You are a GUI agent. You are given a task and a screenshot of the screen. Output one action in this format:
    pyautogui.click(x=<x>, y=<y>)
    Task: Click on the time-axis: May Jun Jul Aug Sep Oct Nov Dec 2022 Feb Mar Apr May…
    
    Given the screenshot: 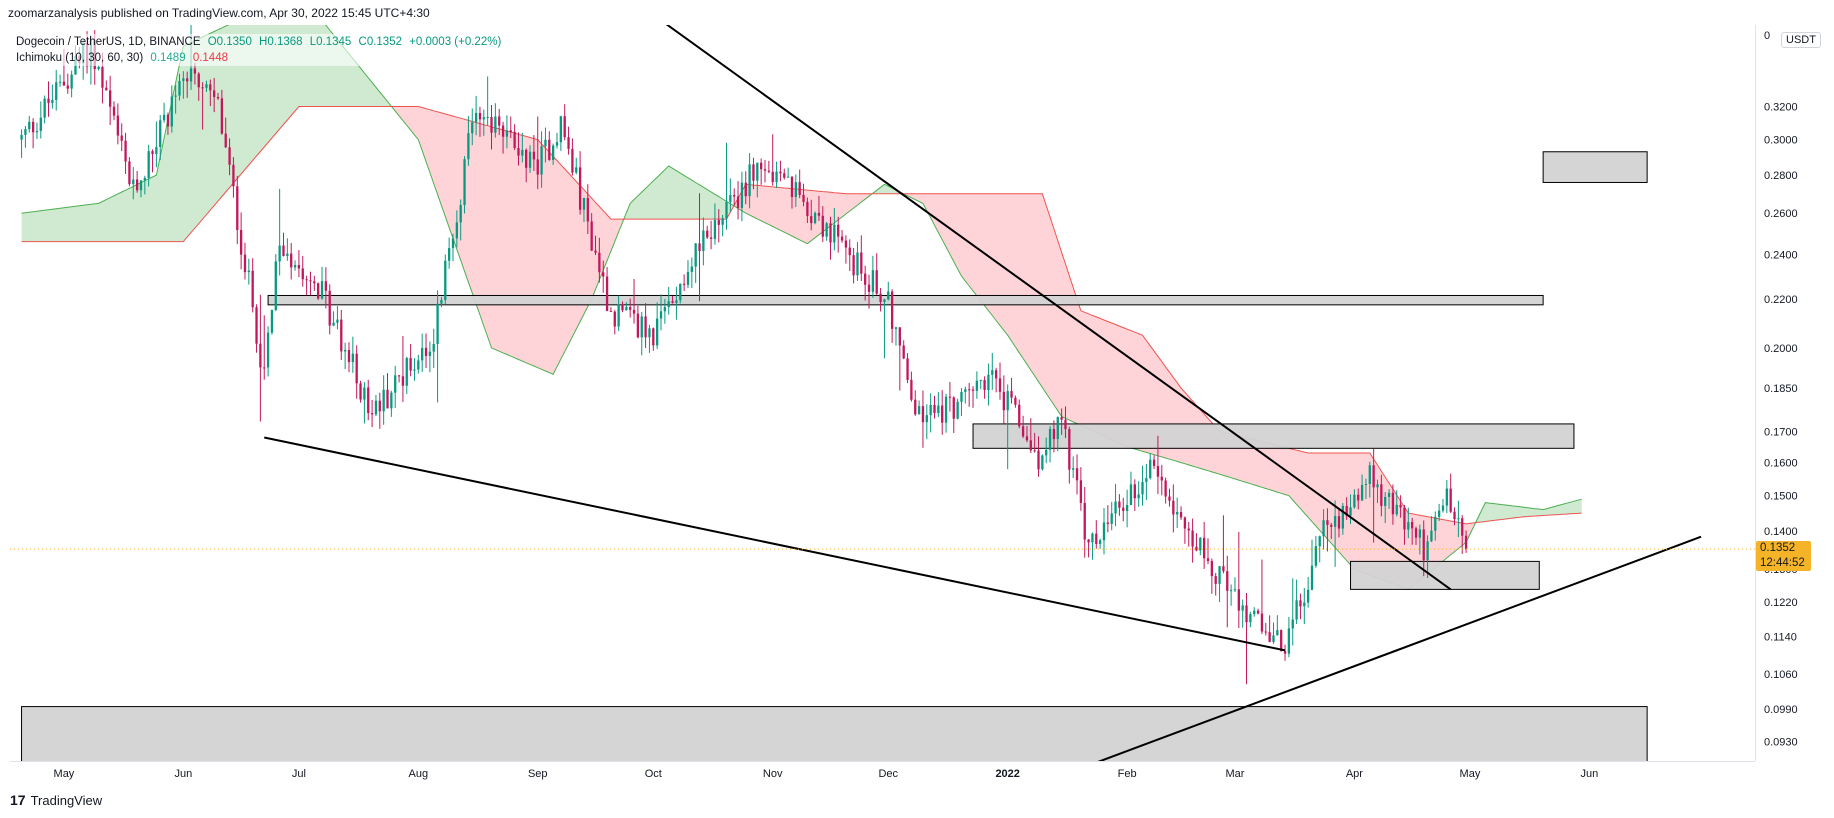 What is the action you would take?
    pyautogui.click(x=882, y=772)
    